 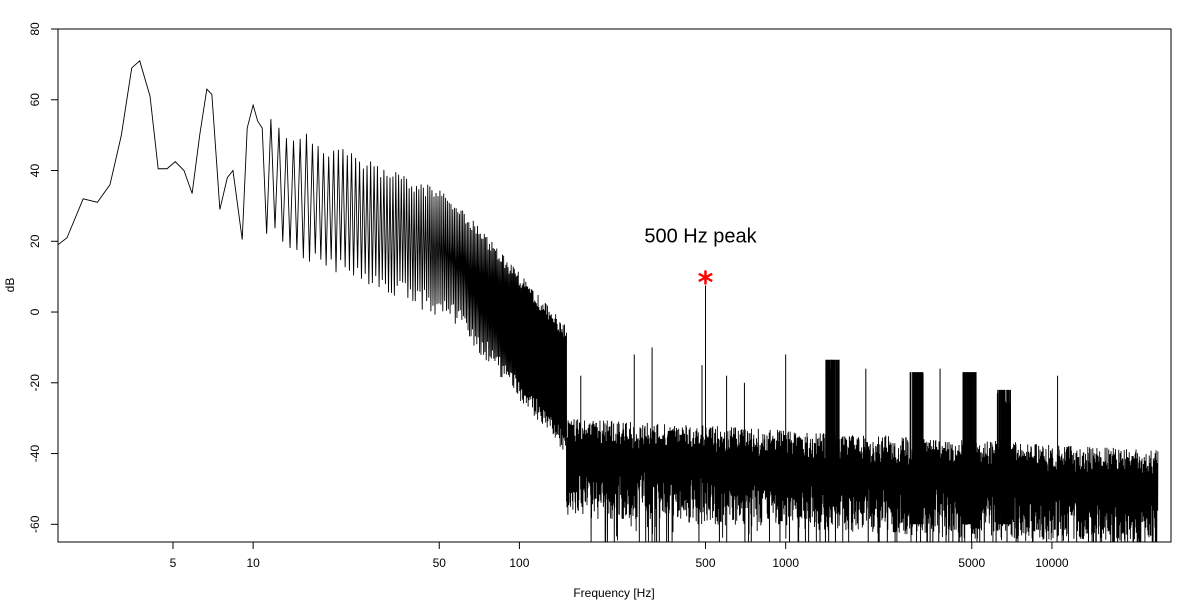 I want to click on y-tick-label: 60, so click(x=35, y=100).